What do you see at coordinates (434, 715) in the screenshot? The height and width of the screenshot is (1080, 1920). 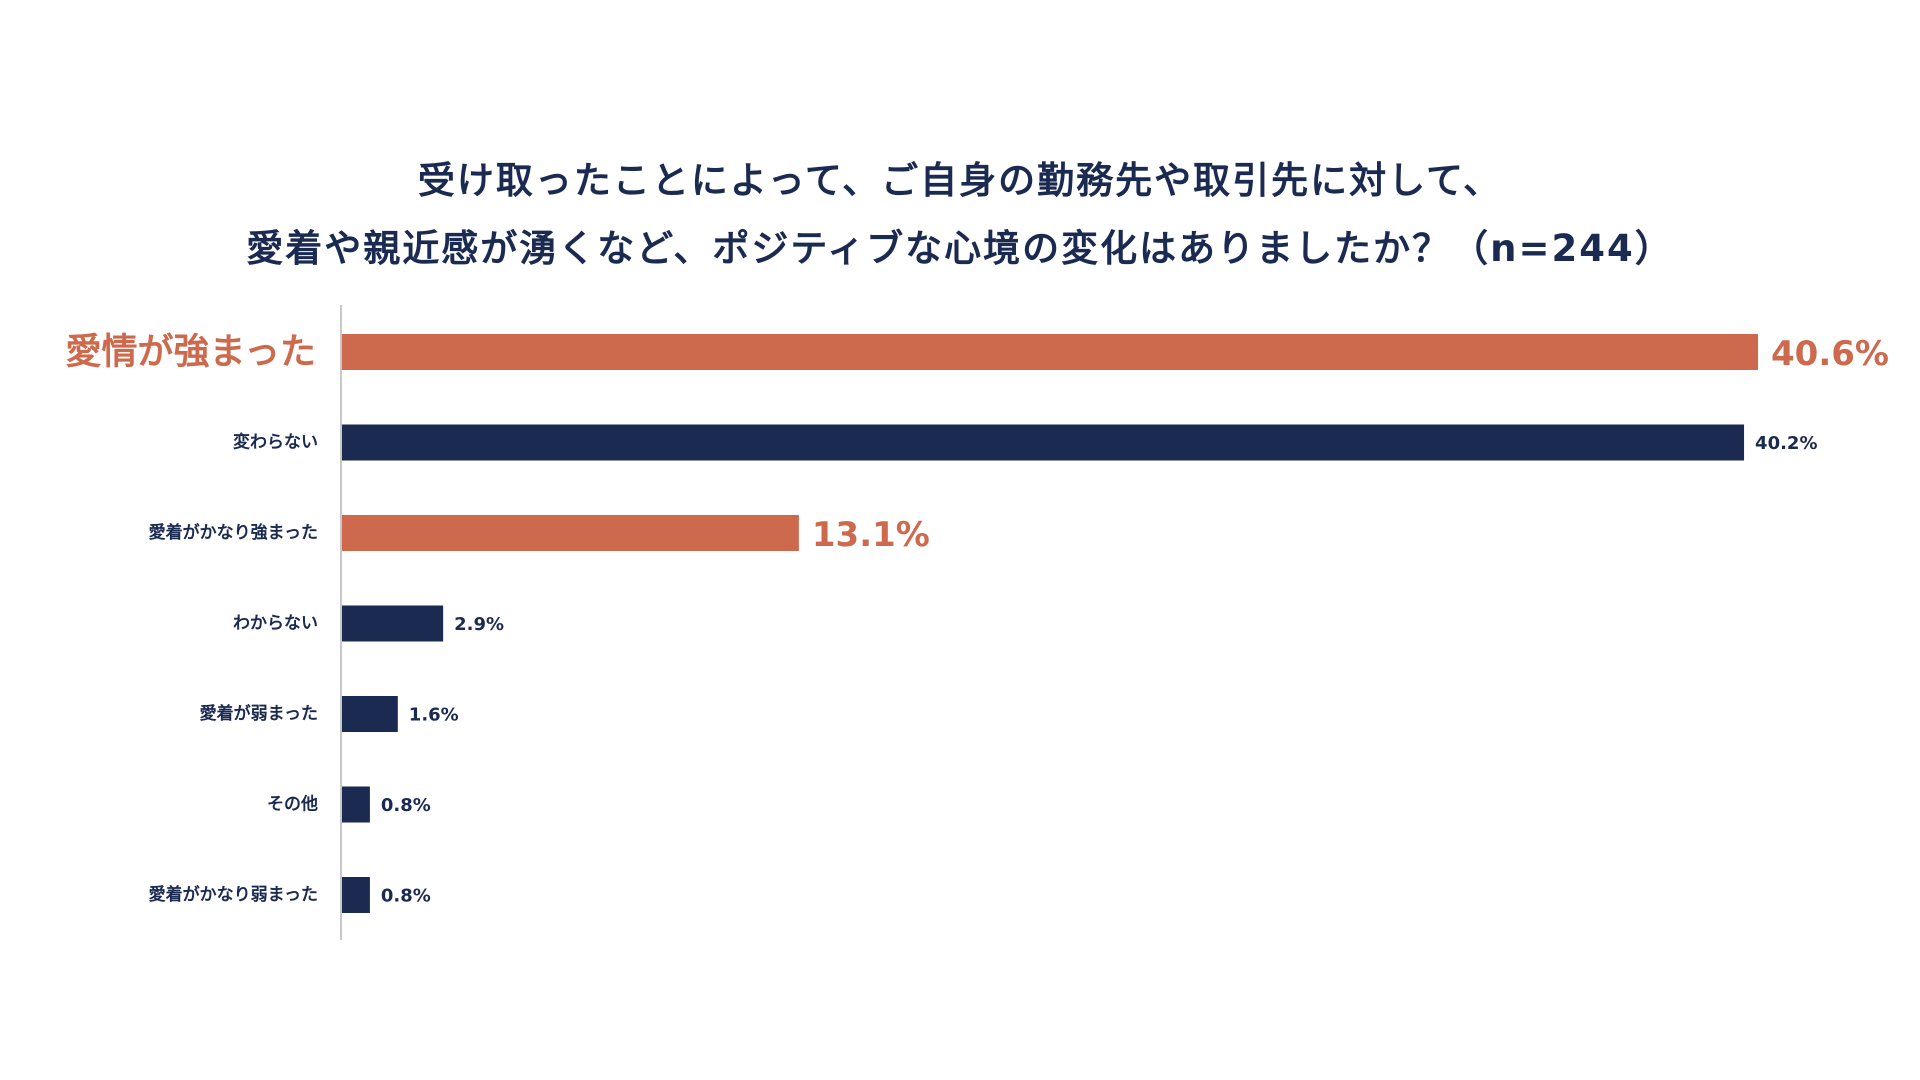 I see `value-label-4: 1.6%` at bounding box center [434, 715].